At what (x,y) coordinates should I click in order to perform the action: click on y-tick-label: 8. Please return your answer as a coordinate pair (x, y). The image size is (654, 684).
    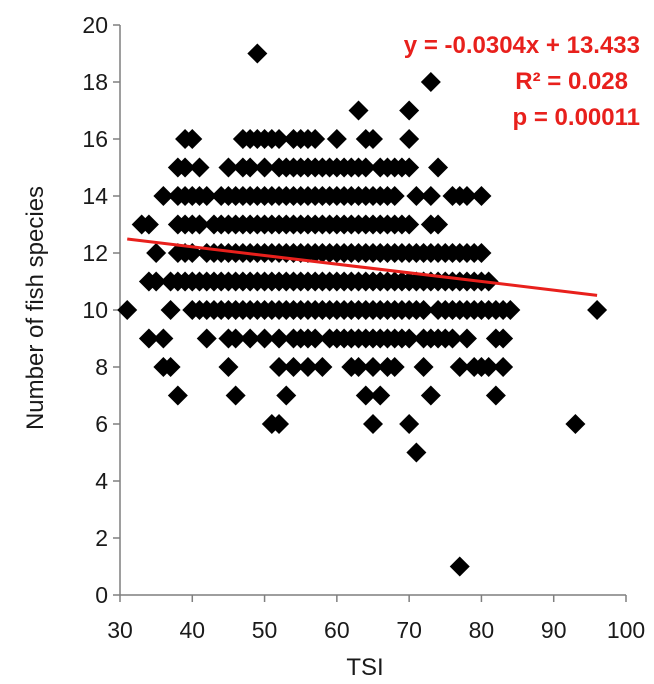
    Looking at the image, I should click on (101, 367).